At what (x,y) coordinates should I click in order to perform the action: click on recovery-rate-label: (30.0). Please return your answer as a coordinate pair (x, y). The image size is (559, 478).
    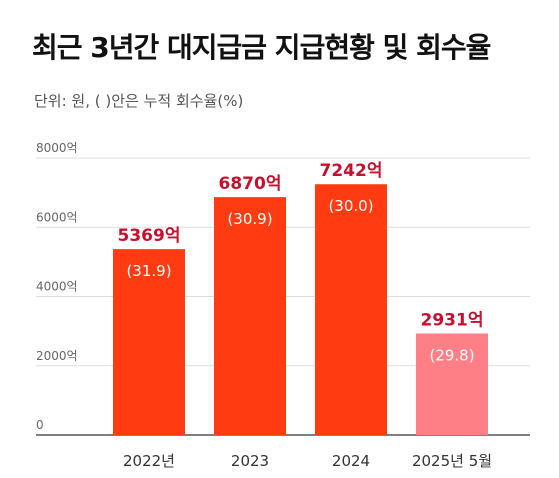
    Looking at the image, I should click on (350, 206).